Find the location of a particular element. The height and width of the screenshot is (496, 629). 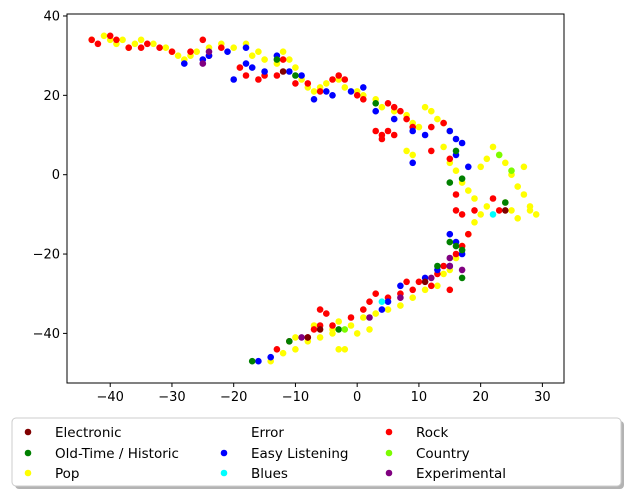

legend-item: Old-Time / Historic is located at coordinates (101, 454).